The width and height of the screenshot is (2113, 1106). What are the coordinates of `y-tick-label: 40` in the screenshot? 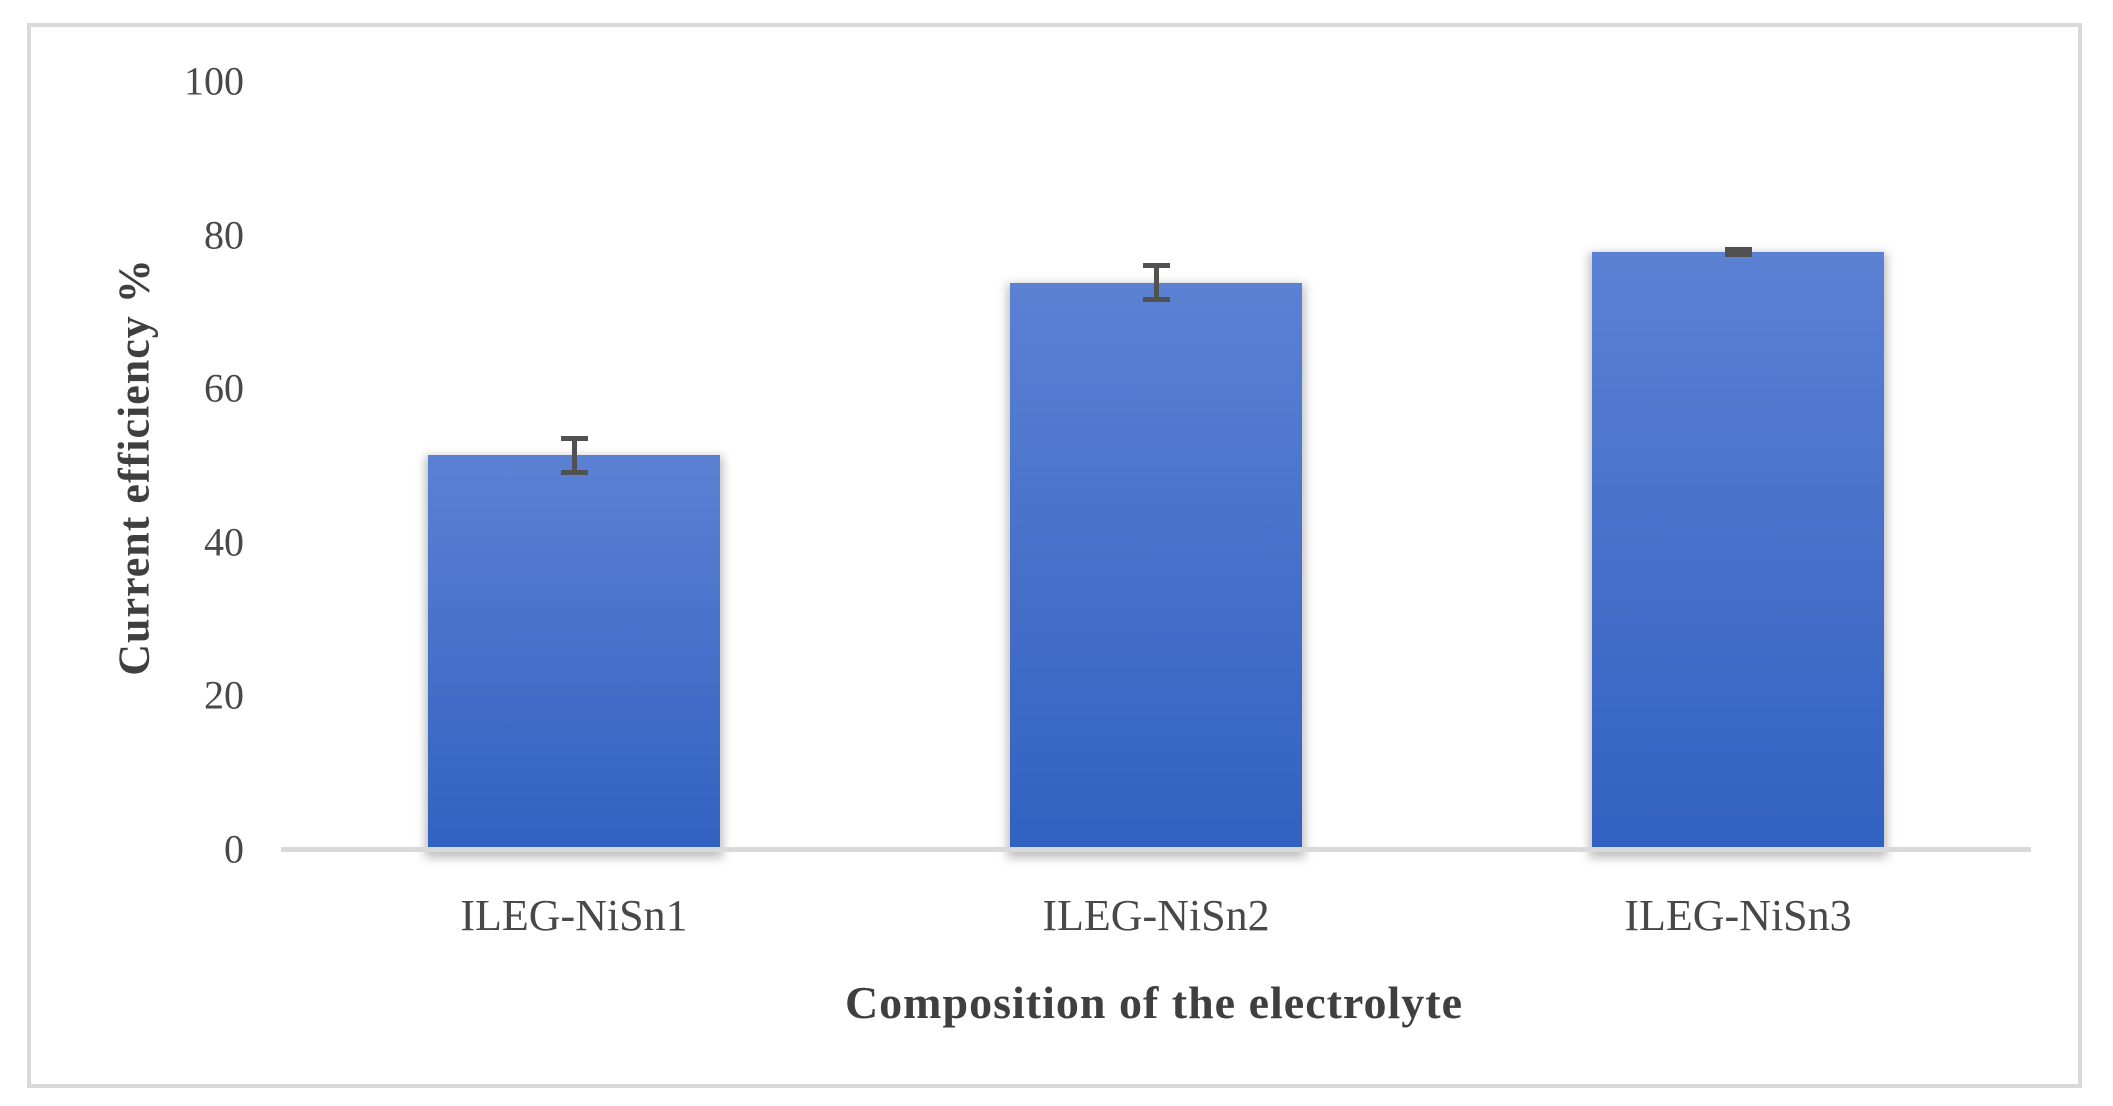 It's located at (224, 542).